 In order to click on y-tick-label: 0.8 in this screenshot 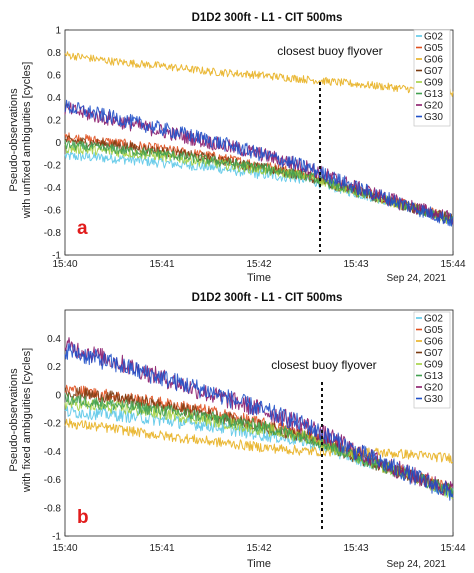, I will do `click(54, 53)`.